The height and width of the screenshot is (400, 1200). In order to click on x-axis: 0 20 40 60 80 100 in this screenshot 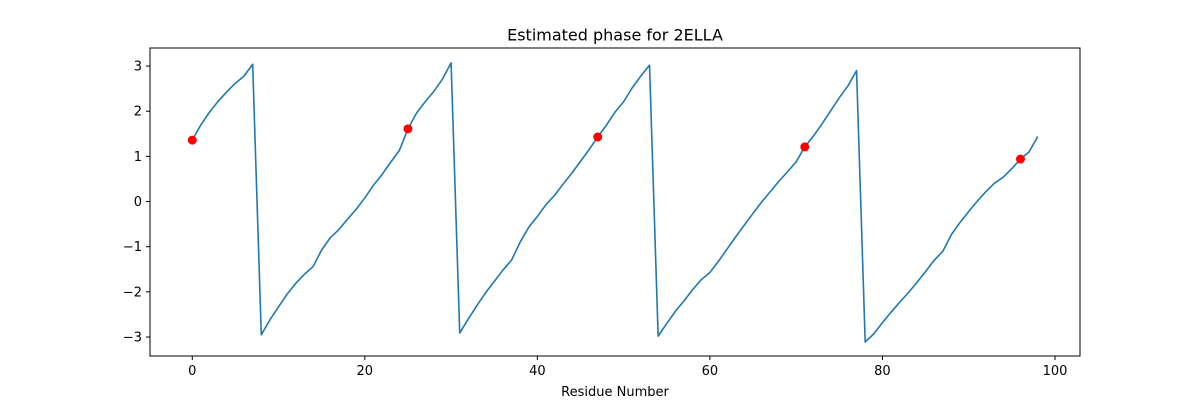, I will do `click(627, 367)`.